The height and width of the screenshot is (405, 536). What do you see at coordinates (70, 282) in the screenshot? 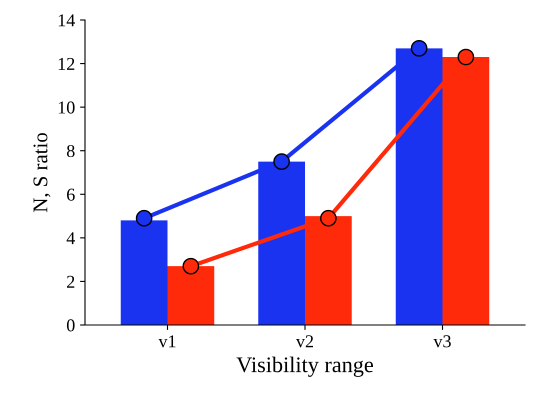
I see `y-tick-label: 2` at bounding box center [70, 282].